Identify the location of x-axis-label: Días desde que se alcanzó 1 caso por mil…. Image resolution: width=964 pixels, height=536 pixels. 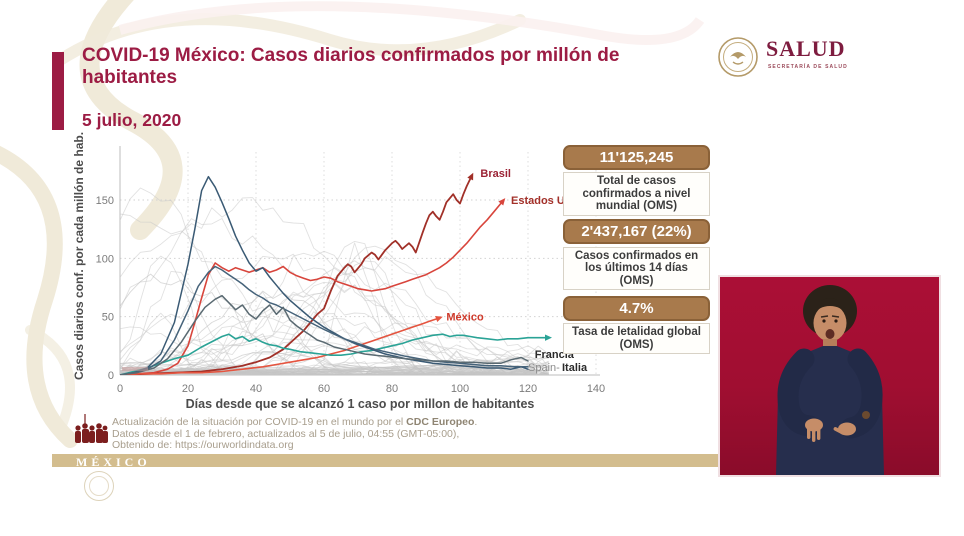
(360, 404).